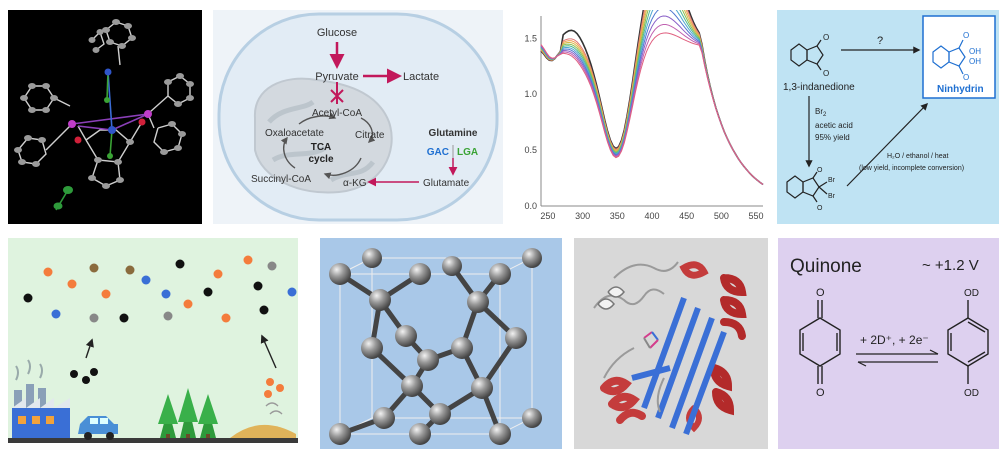 This screenshot has width=999, height=449. Describe the element at coordinates (263, 420) in the screenshot. I see `dust-dune-icon` at that location.